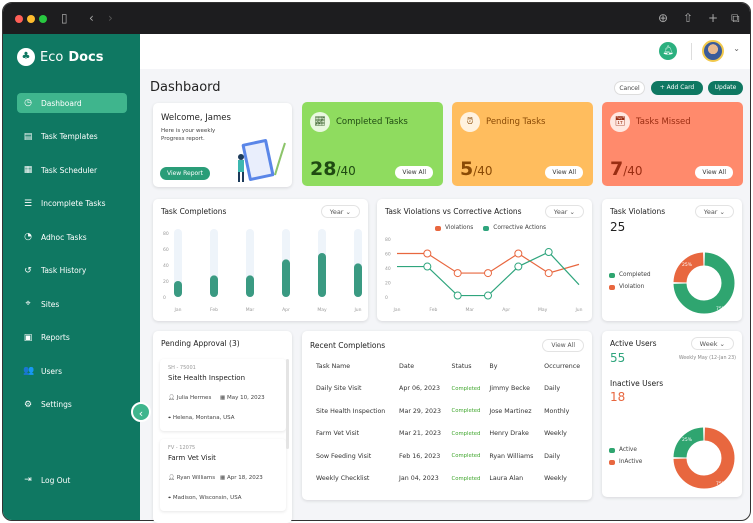 The height and width of the screenshot is (523, 753). I want to click on x-tick-label: Apr, so click(506, 310).